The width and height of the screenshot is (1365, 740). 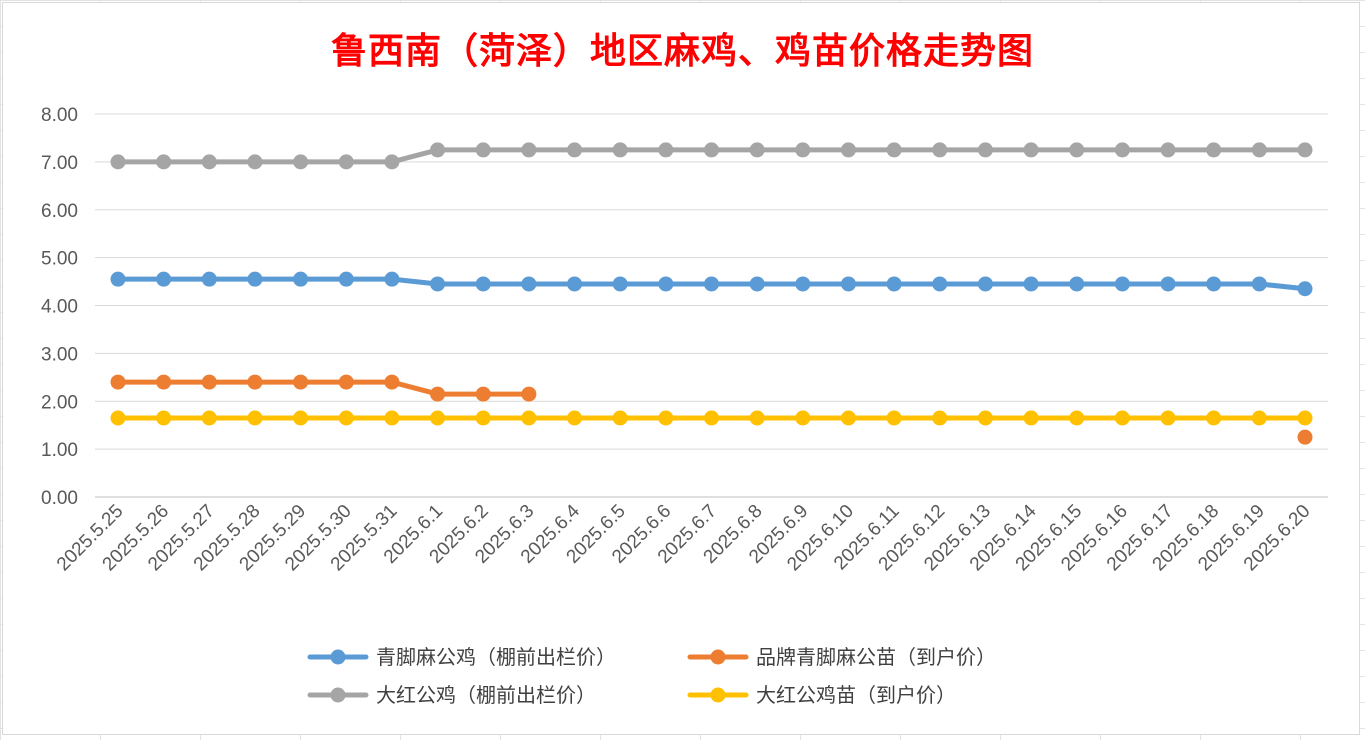 What do you see at coordinates (841, 657) in the screenshot?
I see `legend-item-2: 品牌青脚麻公苗（到户价）` at bounding box center [841, 657].